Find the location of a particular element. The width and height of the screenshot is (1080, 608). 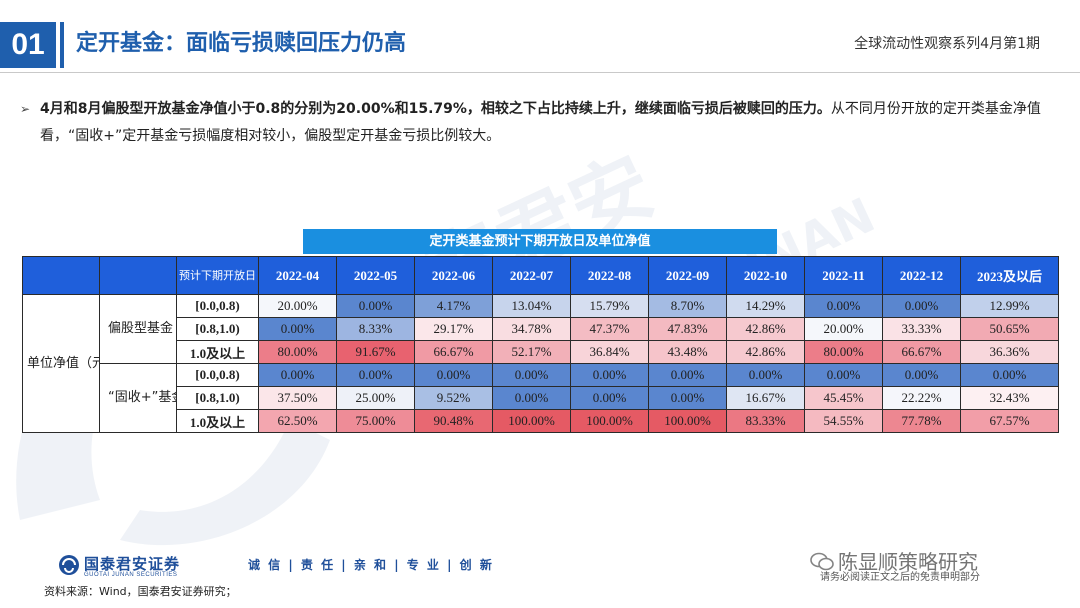

column-header: 2022-06 is located at coordinates (453, 275).